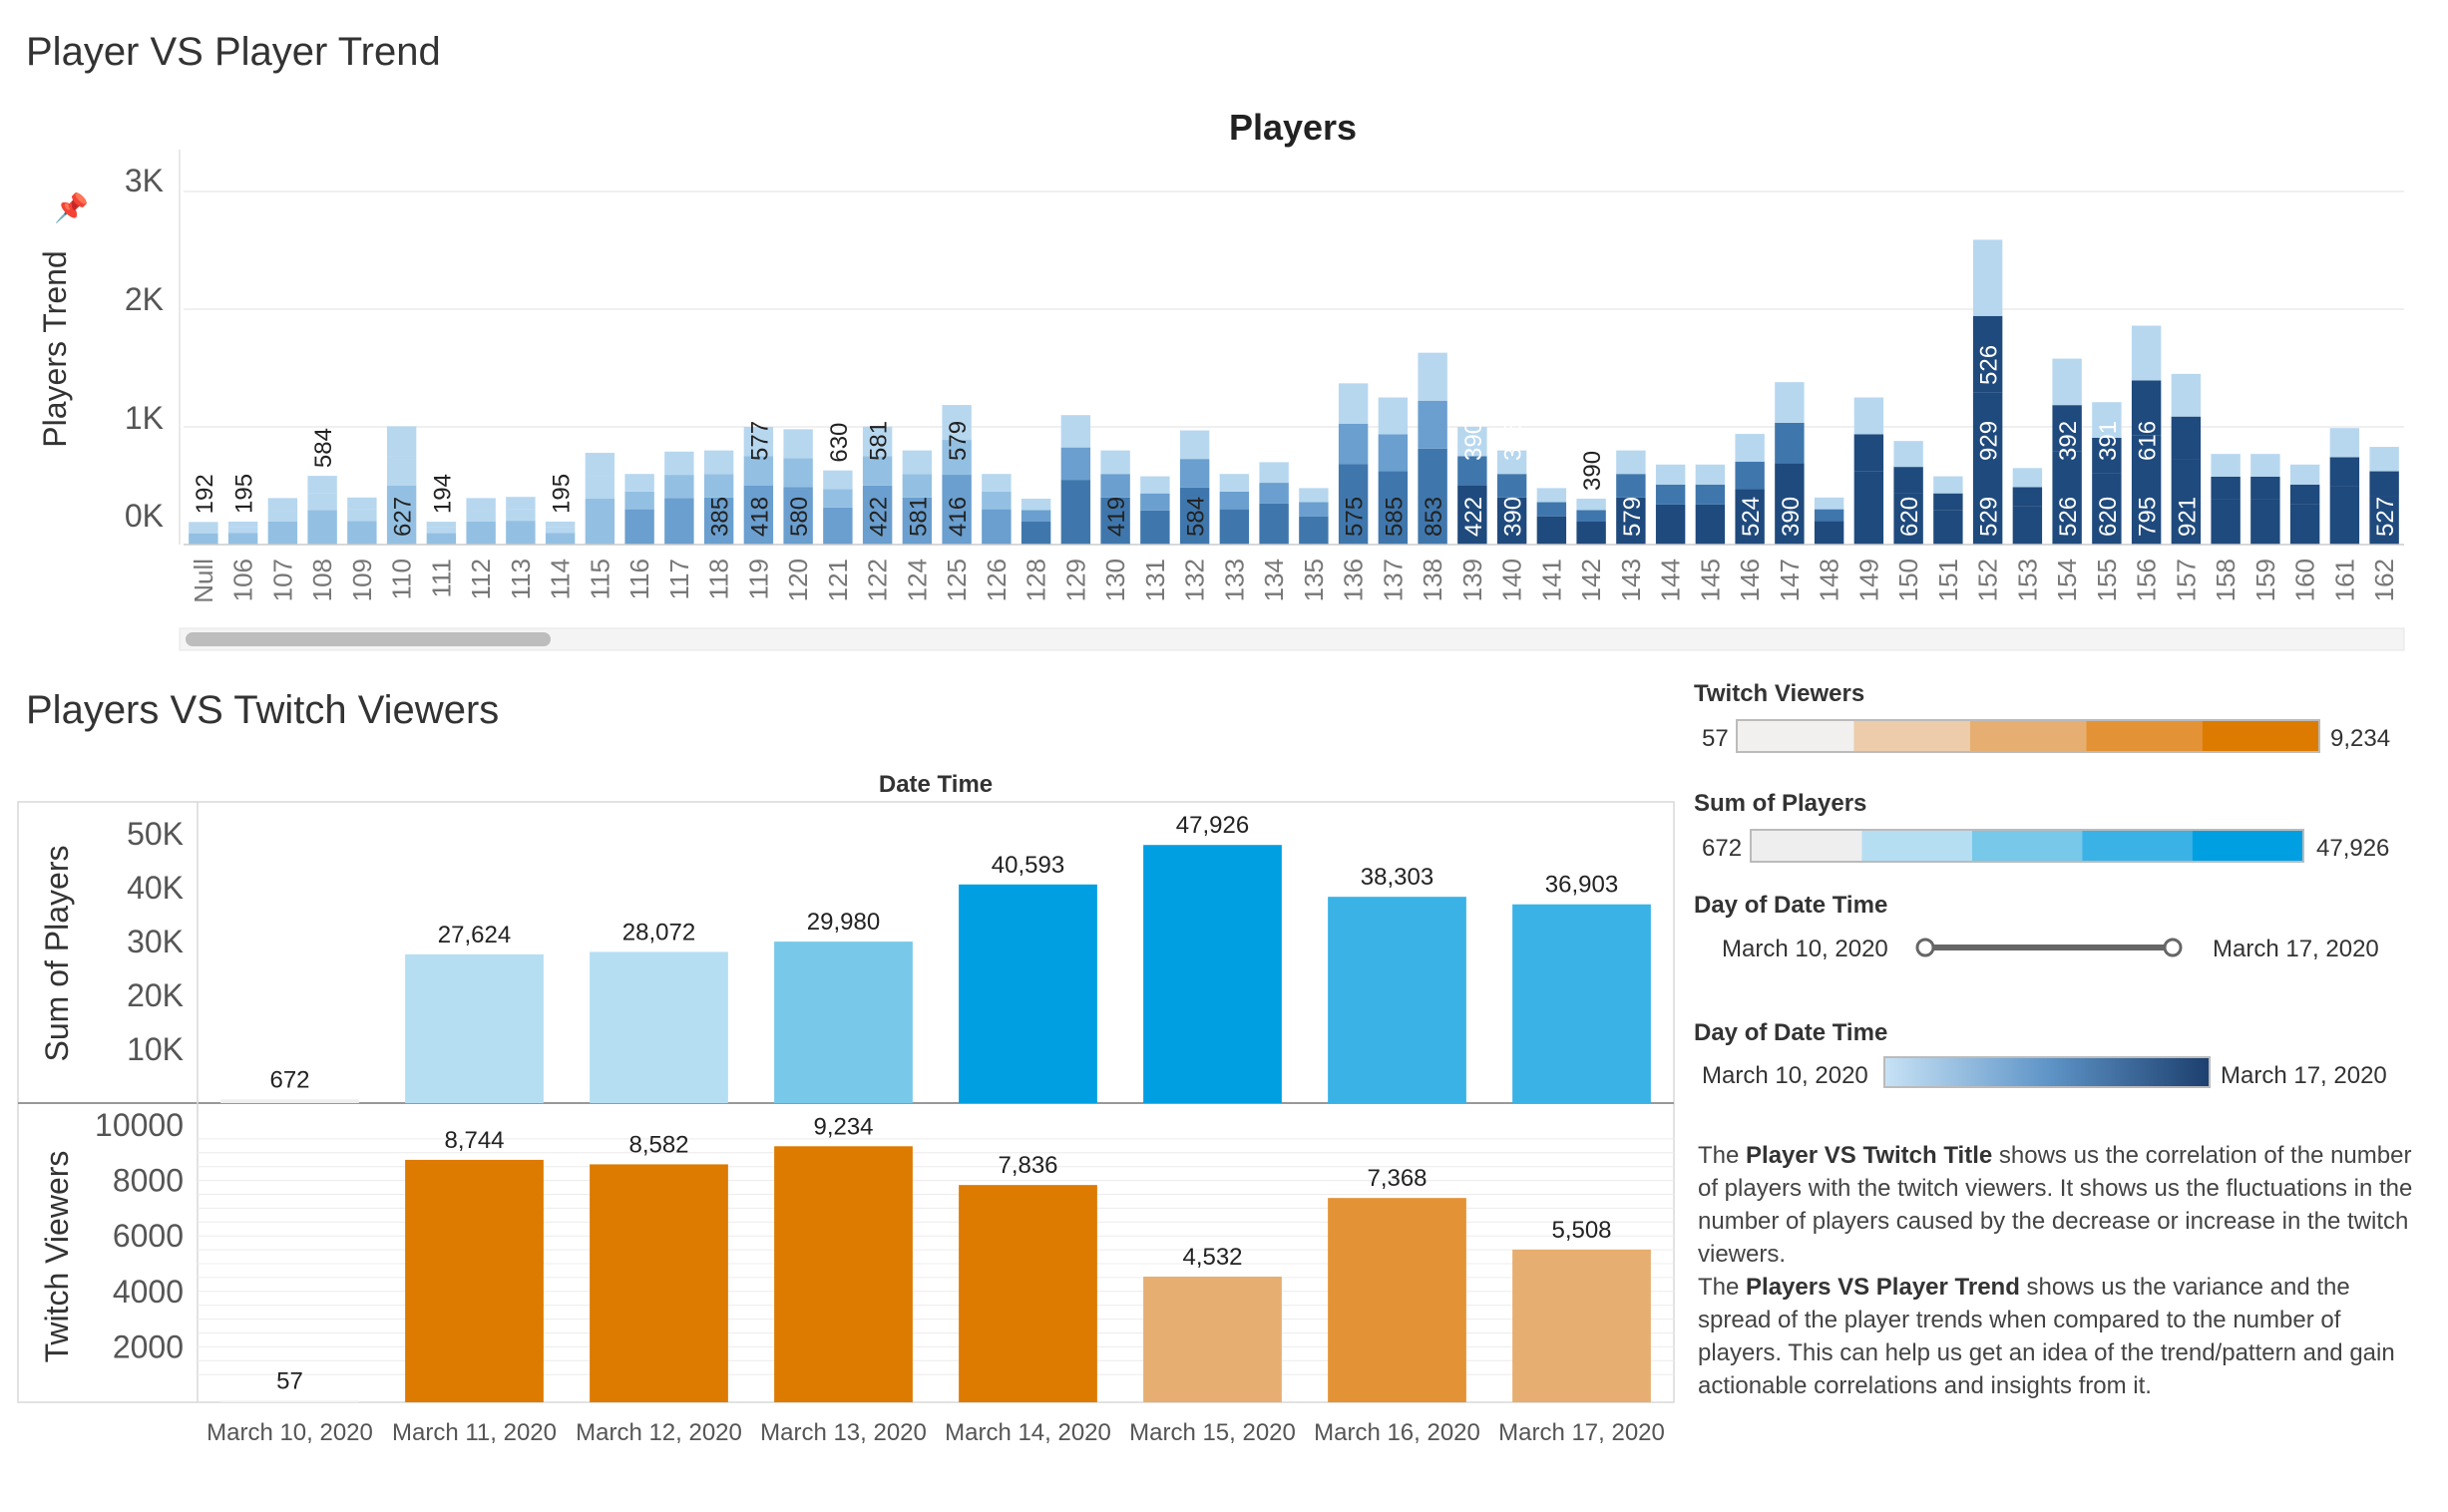 Image resolution: width=2448 pixels, height=1512 pixels. What do you see at coordinates (71, 207) in the screenshot?
I see `pin-icon: 📌` at bounding box center [71, 207].